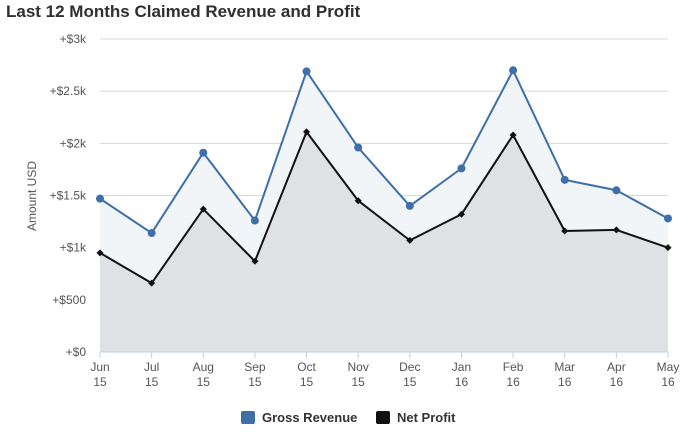  Describe the element at coordinates (255, 367) in the screenshot. I see `x-tick-label-month: Sep` at that location.